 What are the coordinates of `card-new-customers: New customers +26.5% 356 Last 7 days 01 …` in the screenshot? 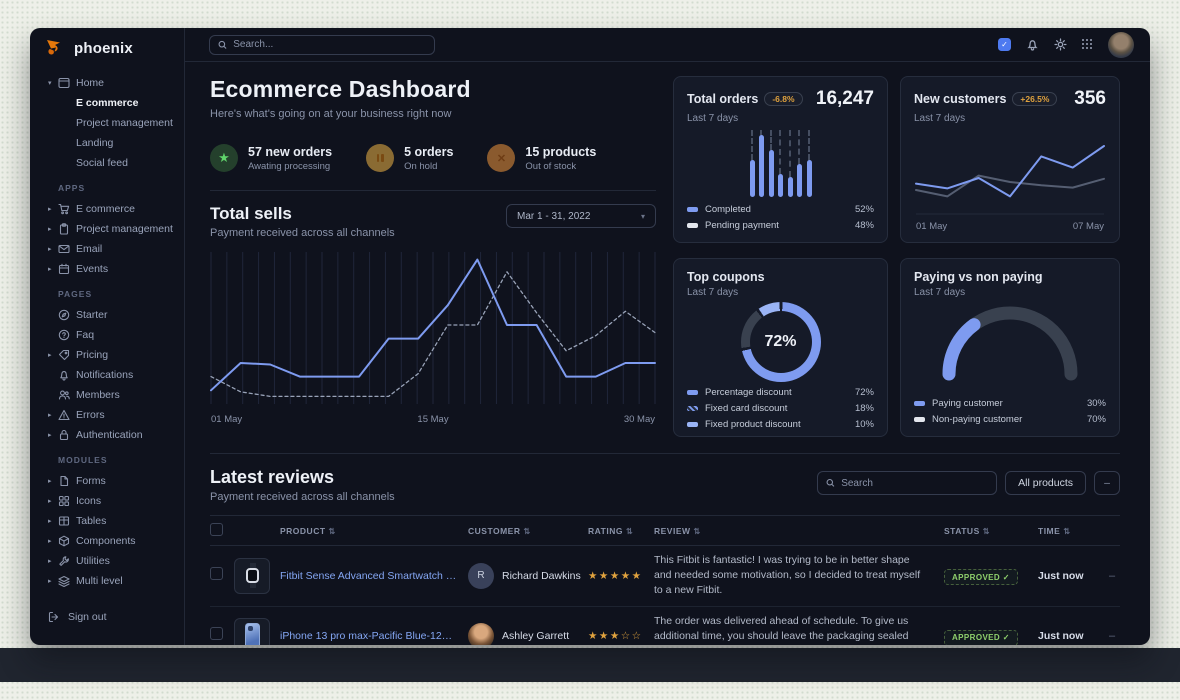 It's located at (1010, 159).